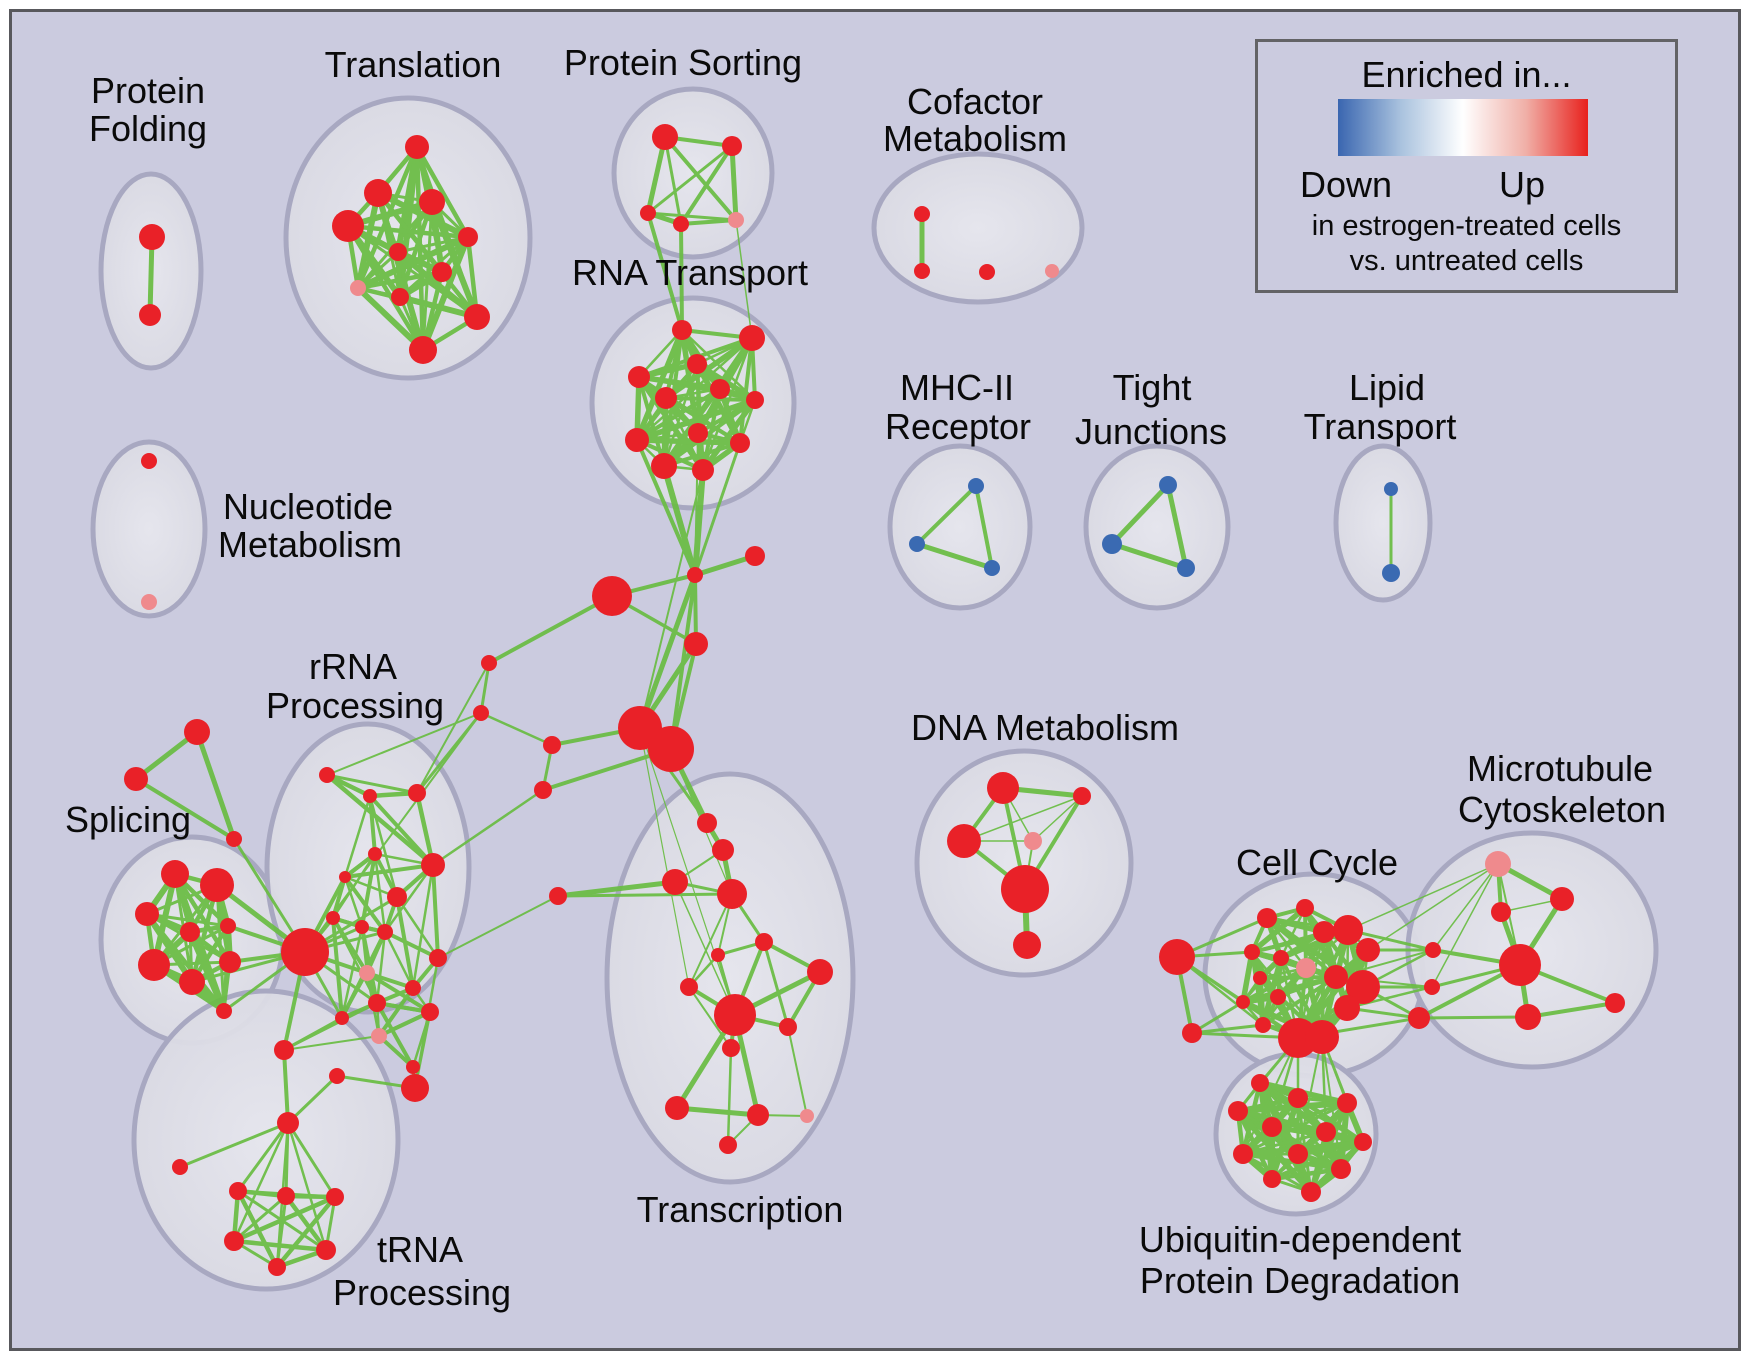 The width and height of the screenshot is (1750, 1360). What do you see at coordinates (1278, 930) in the screenshot?
I see `edge-CC3-CC7` at bounding box center [1278, 930].